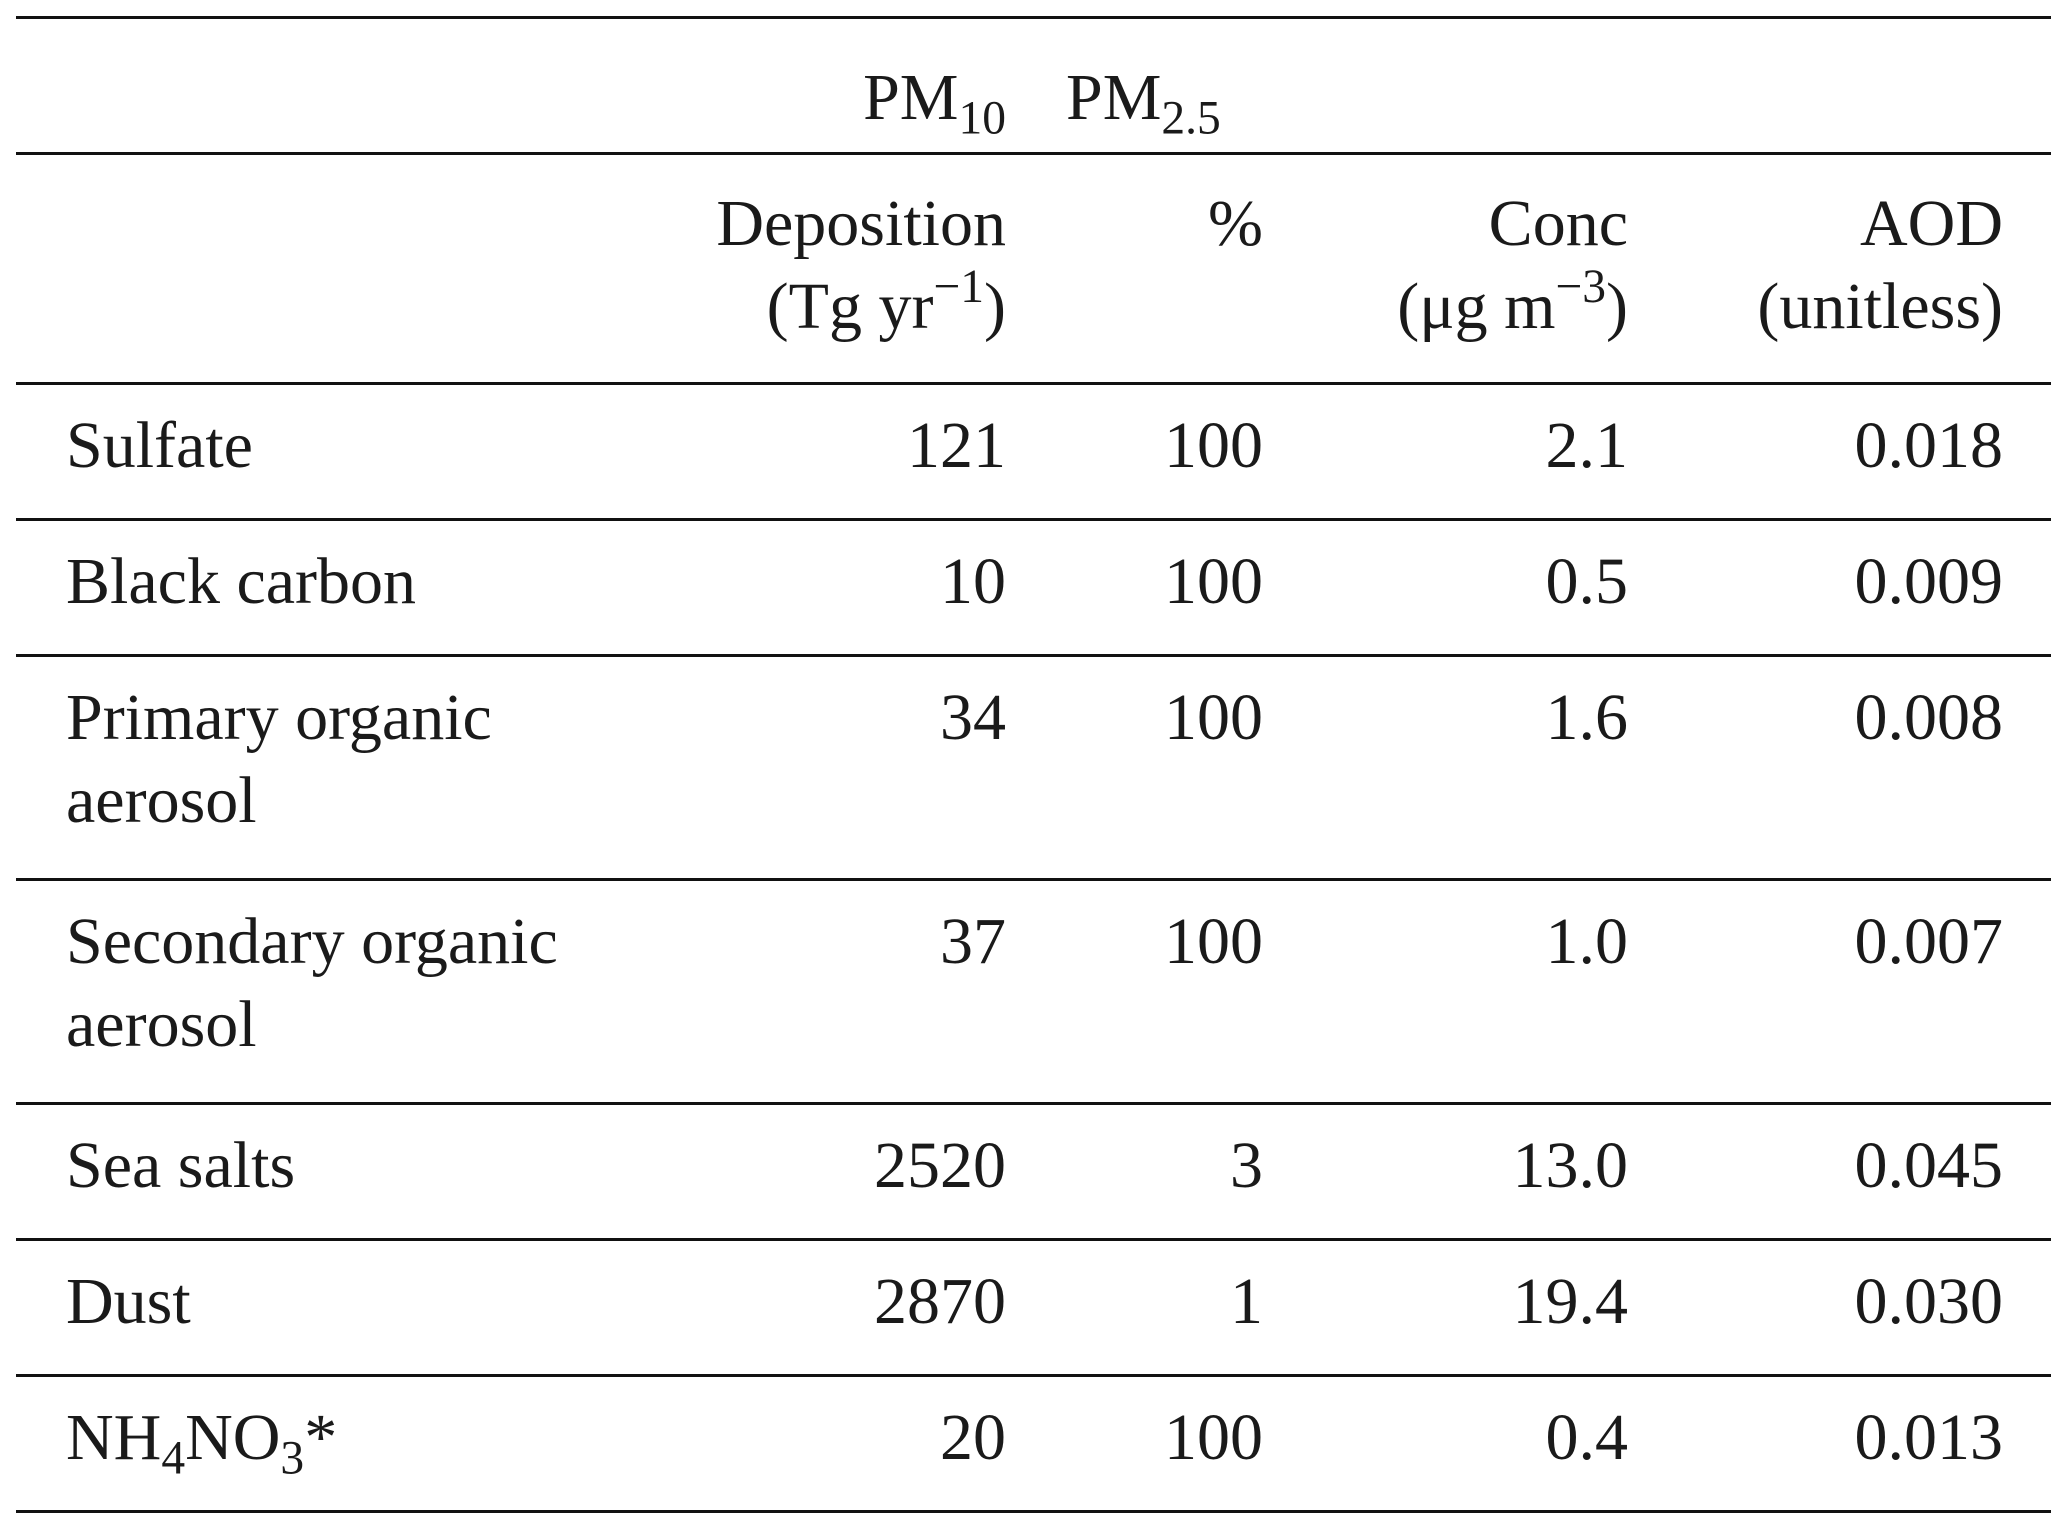  What do you see at coordinates (1033, 588) in the screenshot?
I see `table-row: Black carbon 10 100 0.5 0.009` at bounding box center [1033, 588].